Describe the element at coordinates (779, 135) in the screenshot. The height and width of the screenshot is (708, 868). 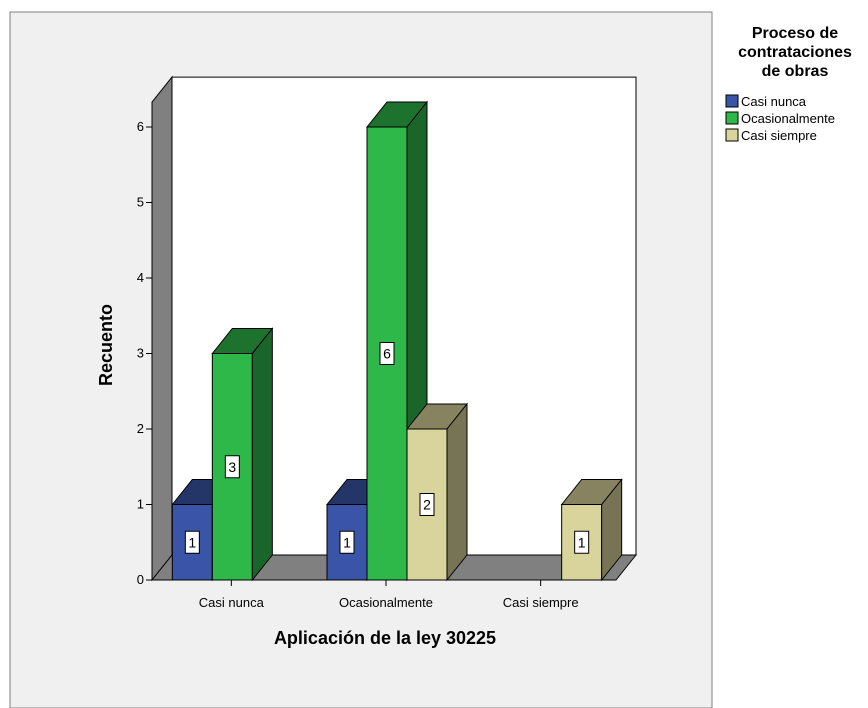
I see `legend-label: Casi siempre` at that location.